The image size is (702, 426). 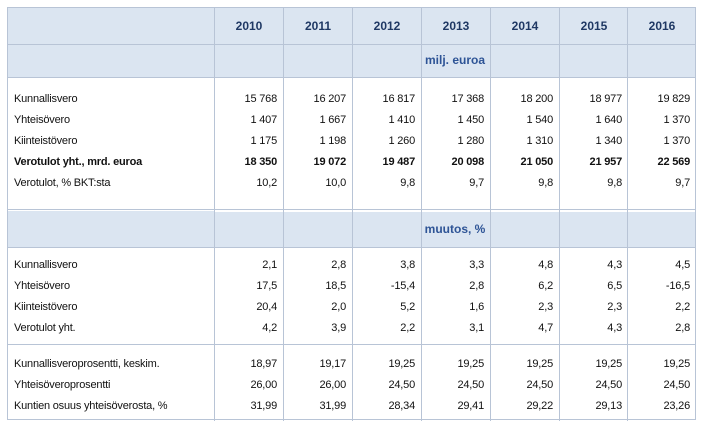 What do you see at coordinates (261, 99) in the screenshot?
I see `table-cell: 15 768` at bounding box center [261, 99].